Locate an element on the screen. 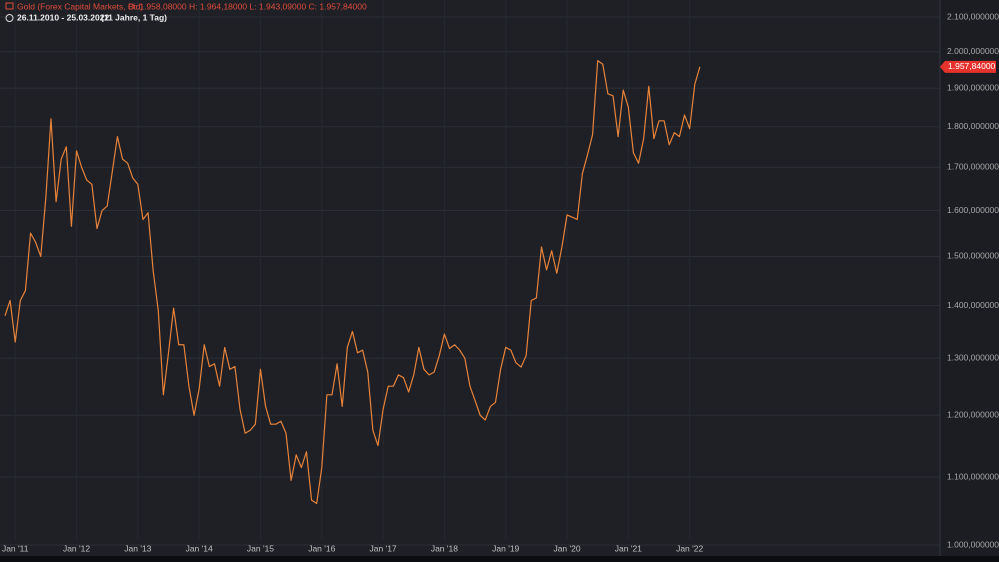 The width and height of the screenshot is (999, 562). x-tick-label: Jan '13 is located at coordinates (137, 548).